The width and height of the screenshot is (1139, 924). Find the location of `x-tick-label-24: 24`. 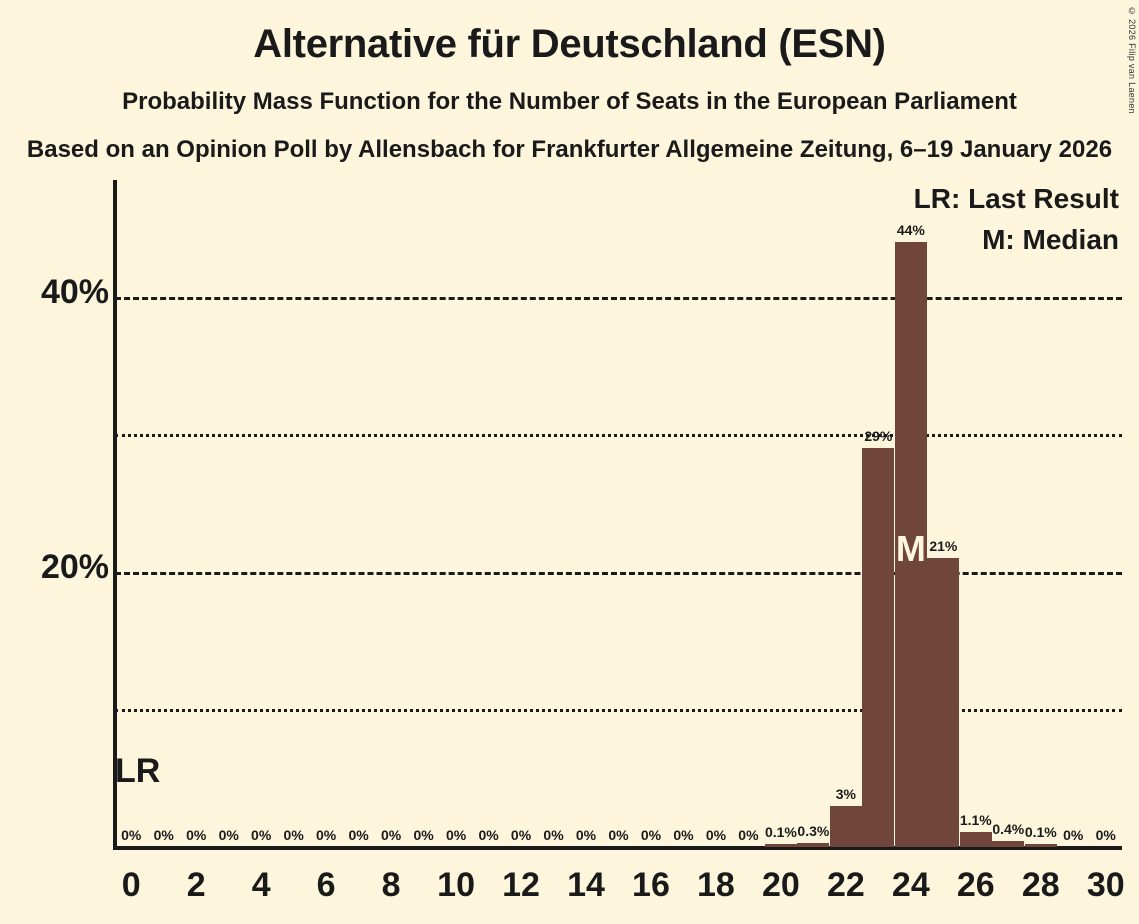

x-tick-label-24: 24 is located at coordinates (910, 885).